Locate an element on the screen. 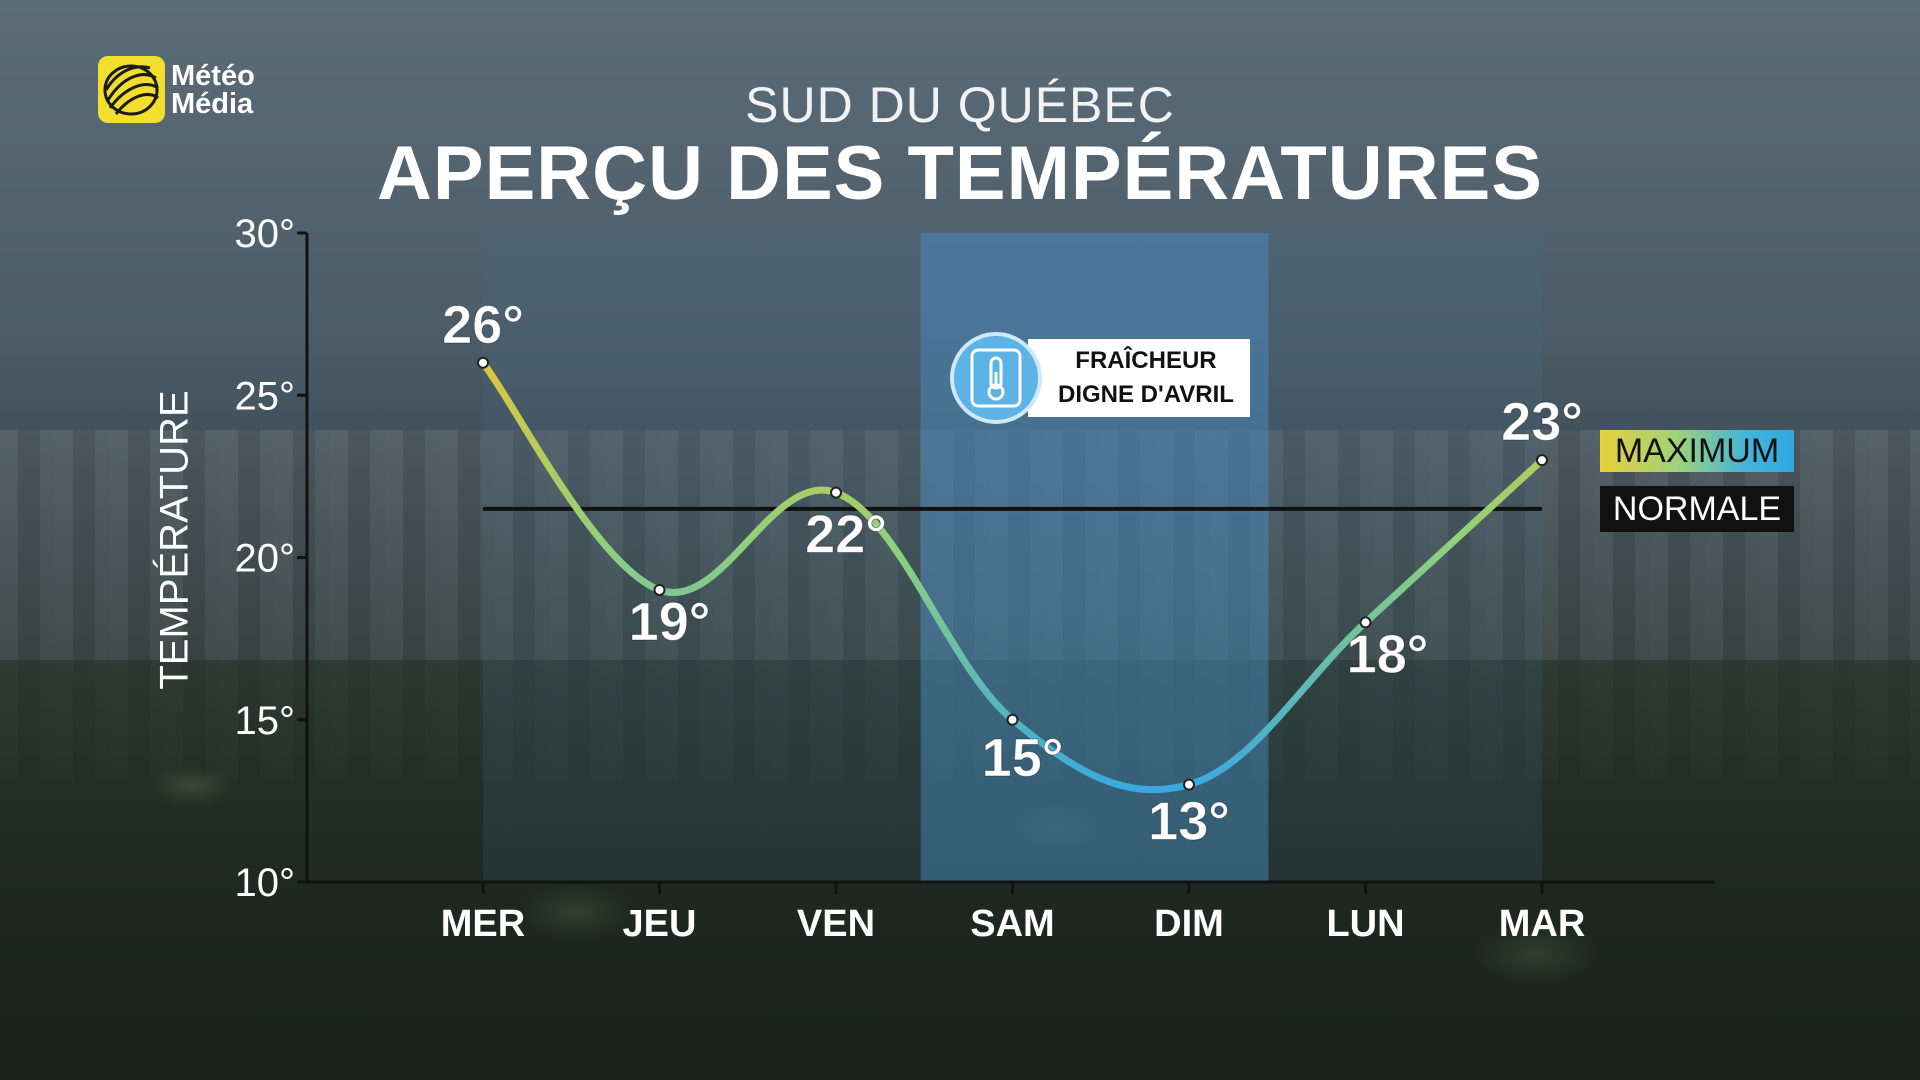 This screenshot has height=1080, width=1920. y-tick-label: 30° is located at coordinates (265, 234).